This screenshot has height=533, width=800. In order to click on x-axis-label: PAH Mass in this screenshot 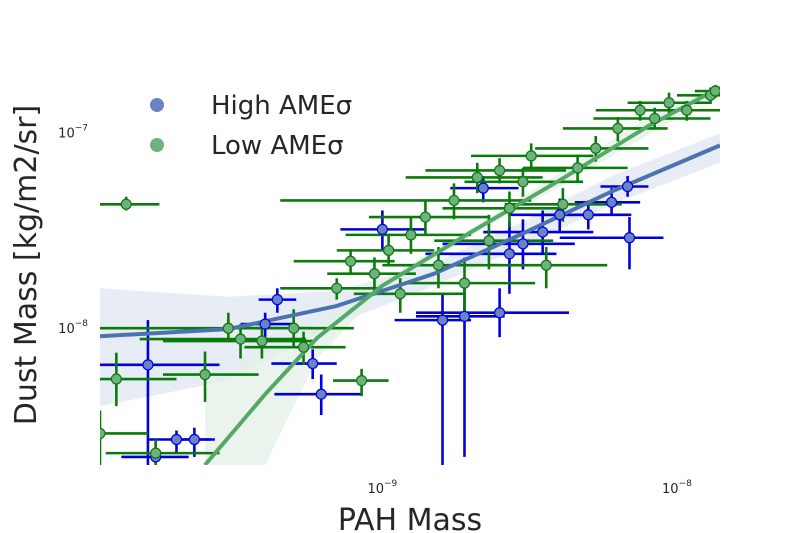, I will do `click(410, 518)`.